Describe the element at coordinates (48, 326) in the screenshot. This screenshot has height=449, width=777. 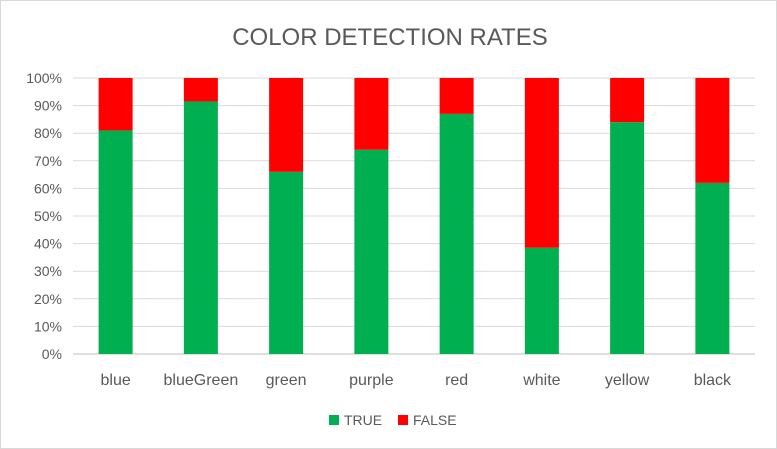
I see `y-tick-label: 10%` at that location.